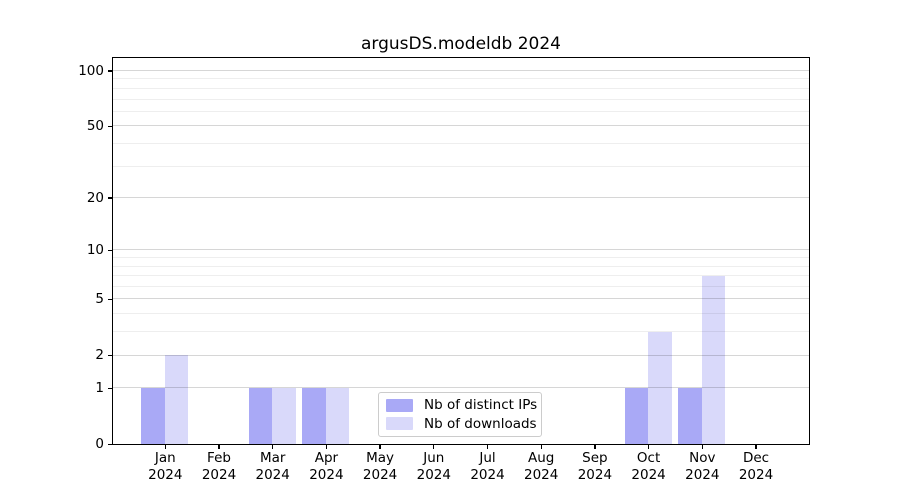 Image resolution: width=900 pixels, height=500 pixels. I want to click on x-tick-label: Dec 2024, so click(756, 466).